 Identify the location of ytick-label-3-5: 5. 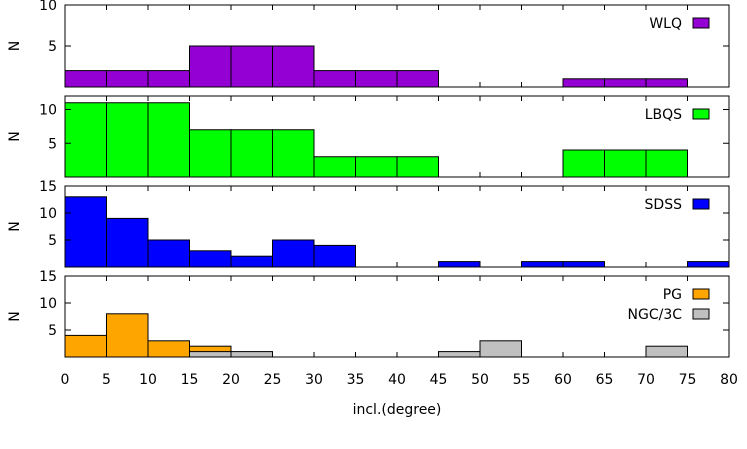
(52, 241).